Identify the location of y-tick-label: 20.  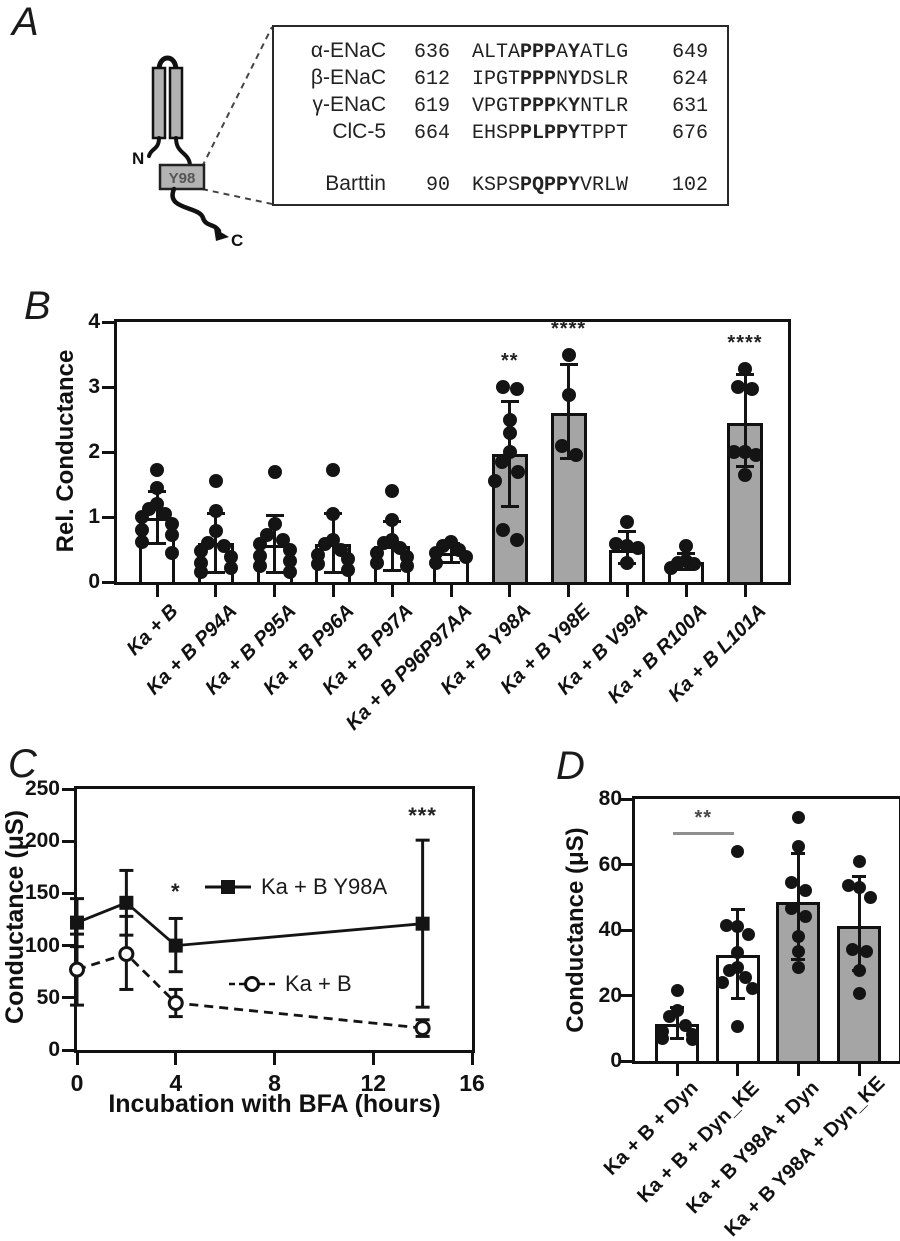
(610, 995).